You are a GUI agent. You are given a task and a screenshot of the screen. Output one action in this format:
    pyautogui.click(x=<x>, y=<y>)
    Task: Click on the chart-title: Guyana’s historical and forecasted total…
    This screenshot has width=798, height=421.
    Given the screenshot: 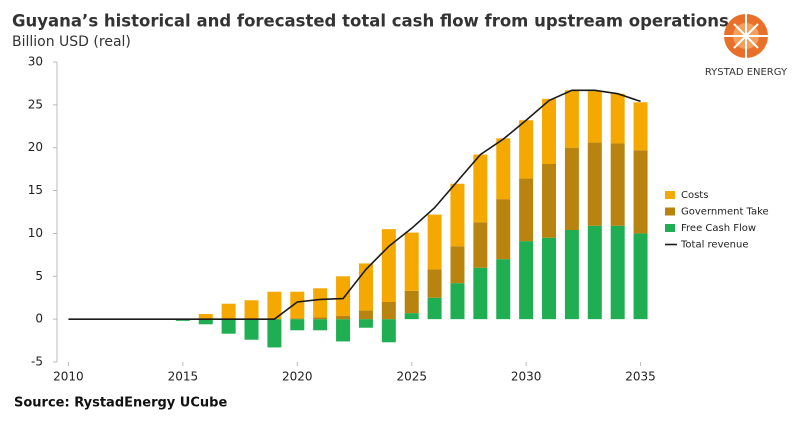 What is the action you would take?
    pyautogui.click(x=370, y=21)
    